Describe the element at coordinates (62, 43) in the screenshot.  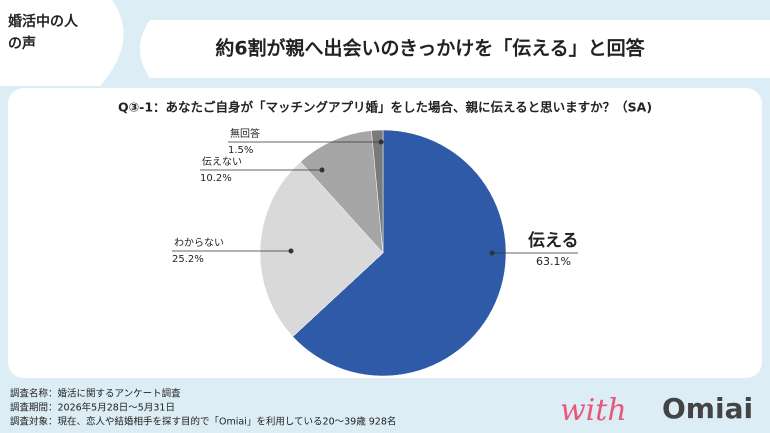
I see `badge-shape` at that location.